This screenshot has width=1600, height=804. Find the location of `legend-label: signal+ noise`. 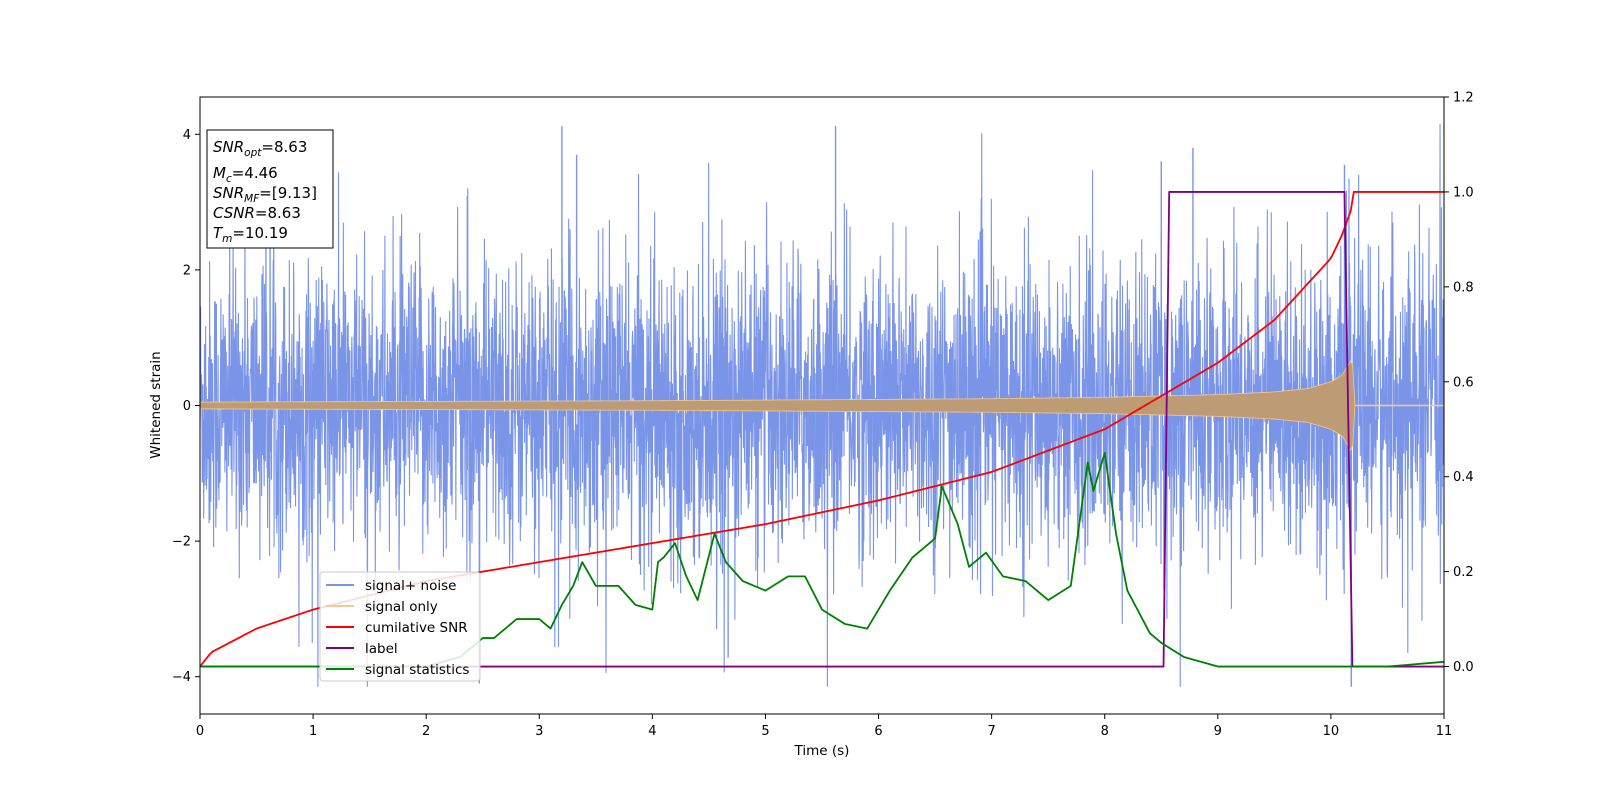

legend-label: signal+ noise is located at coordinates (410, 586).